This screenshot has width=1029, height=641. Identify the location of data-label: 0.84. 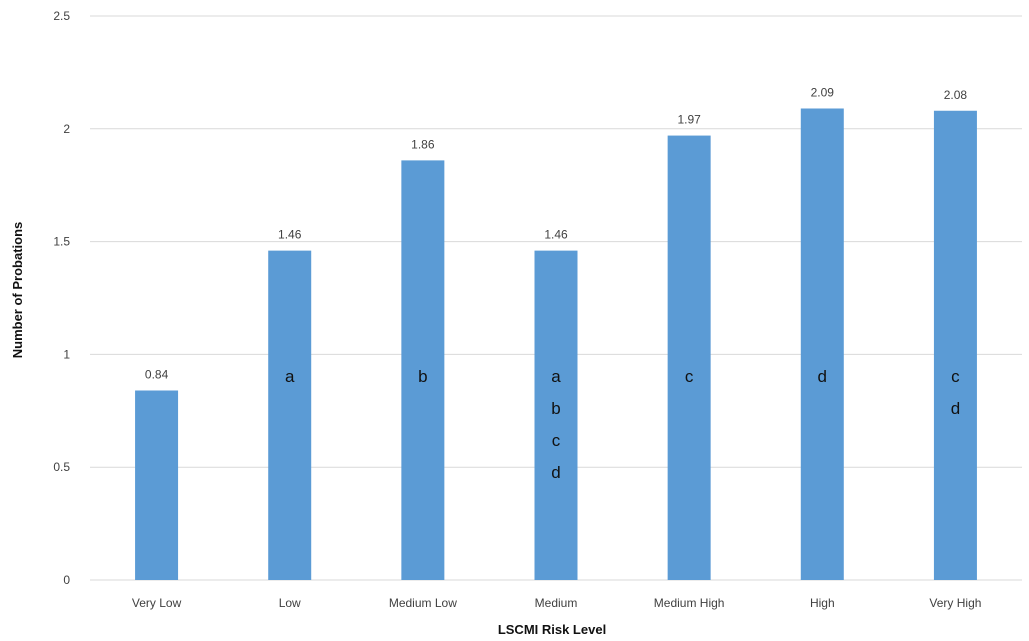
(157, 374).